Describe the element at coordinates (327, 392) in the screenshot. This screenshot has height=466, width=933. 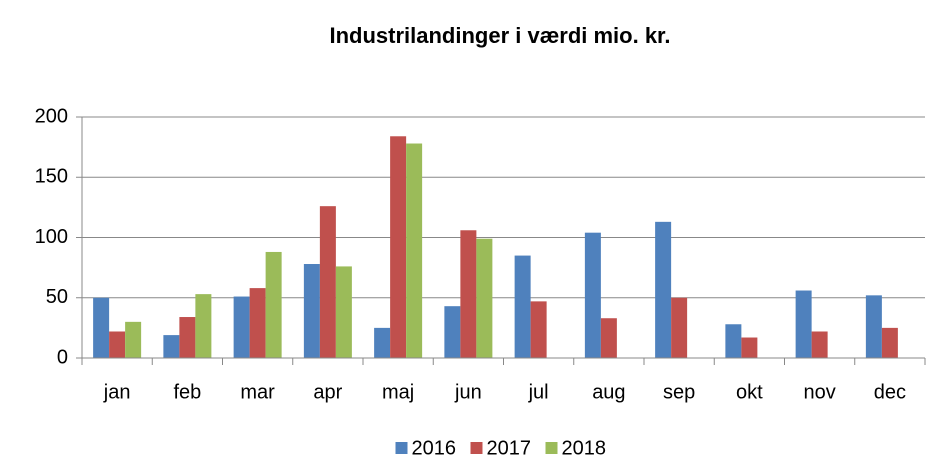
I see `x-tick-label: apr` at that location.